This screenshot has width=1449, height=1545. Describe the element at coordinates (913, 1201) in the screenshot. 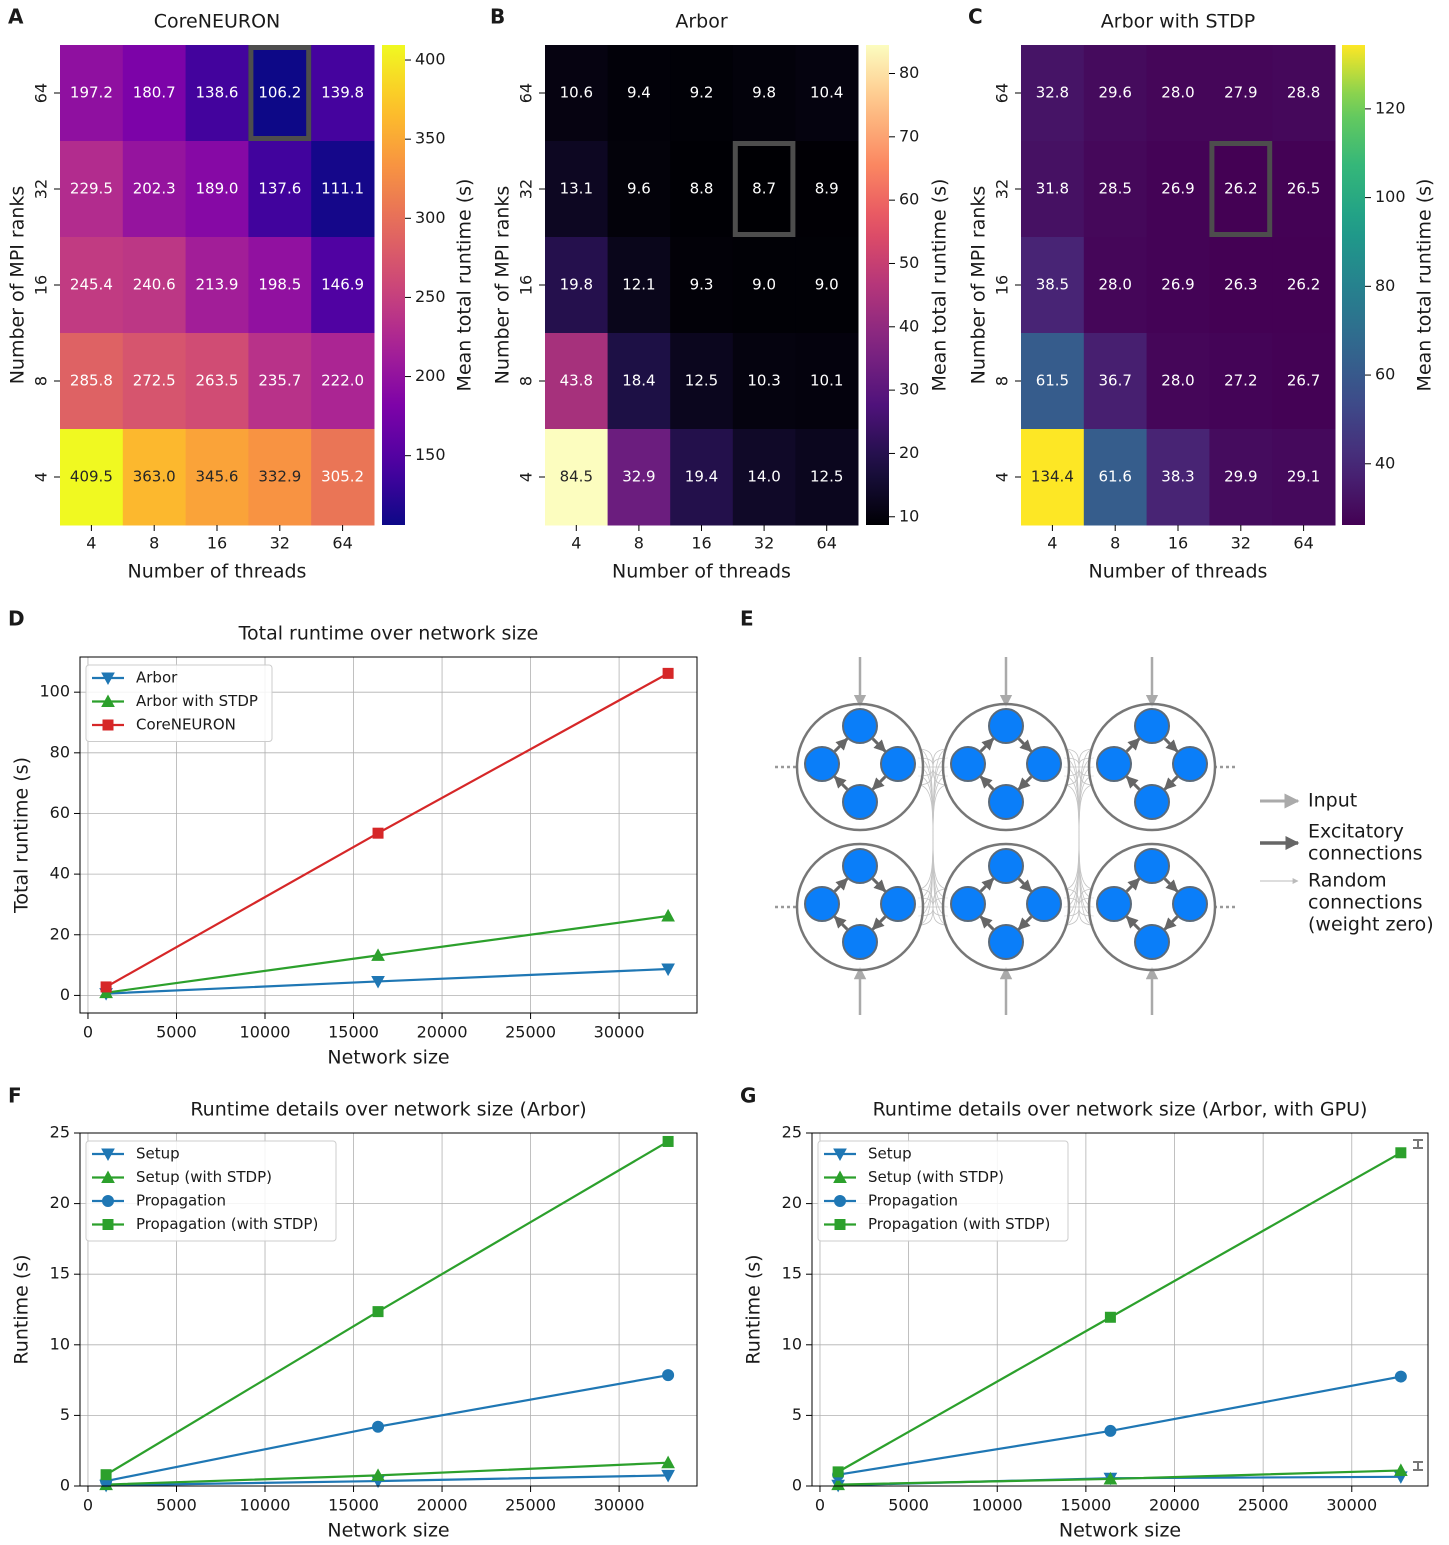

I see `legend-label: Propagation` at that location.